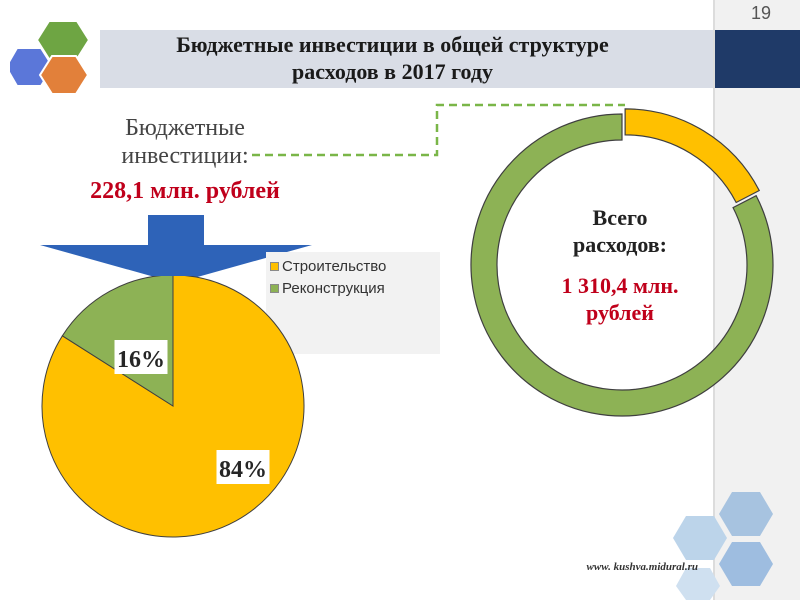 Image resolution: width=800 pixels, height=600 pixels. What do you see at coordinates (173, 407) in the screenshot?
I see `investment-pie-chart: 84% 16%` at bounding box center [173, 407].